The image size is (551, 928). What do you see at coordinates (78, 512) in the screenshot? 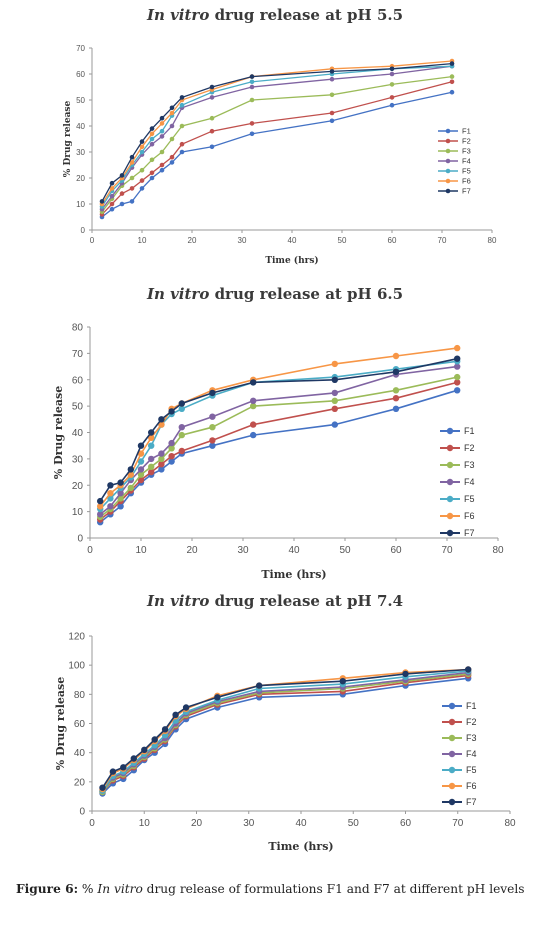
I see `y-tick-label: 10` at bounding box center [78, 512].